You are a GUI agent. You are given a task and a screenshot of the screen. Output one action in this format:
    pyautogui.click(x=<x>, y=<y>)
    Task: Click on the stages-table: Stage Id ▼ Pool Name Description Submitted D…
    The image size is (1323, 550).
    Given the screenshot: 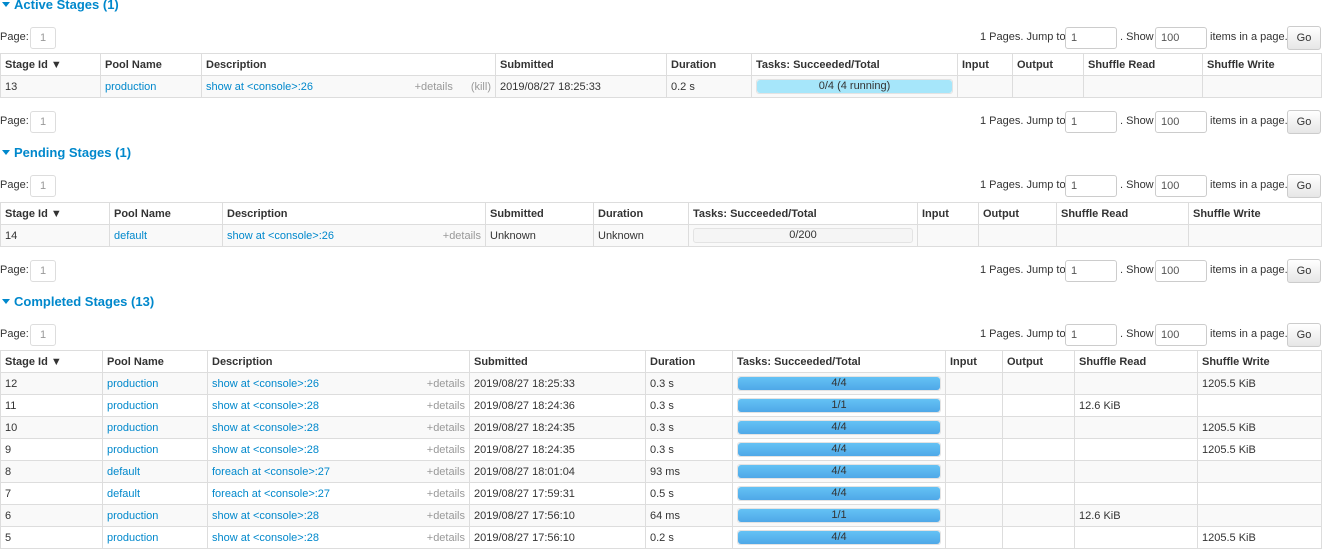 What is the action you would take?
    pyautogui.click(x=661, y=75)
    